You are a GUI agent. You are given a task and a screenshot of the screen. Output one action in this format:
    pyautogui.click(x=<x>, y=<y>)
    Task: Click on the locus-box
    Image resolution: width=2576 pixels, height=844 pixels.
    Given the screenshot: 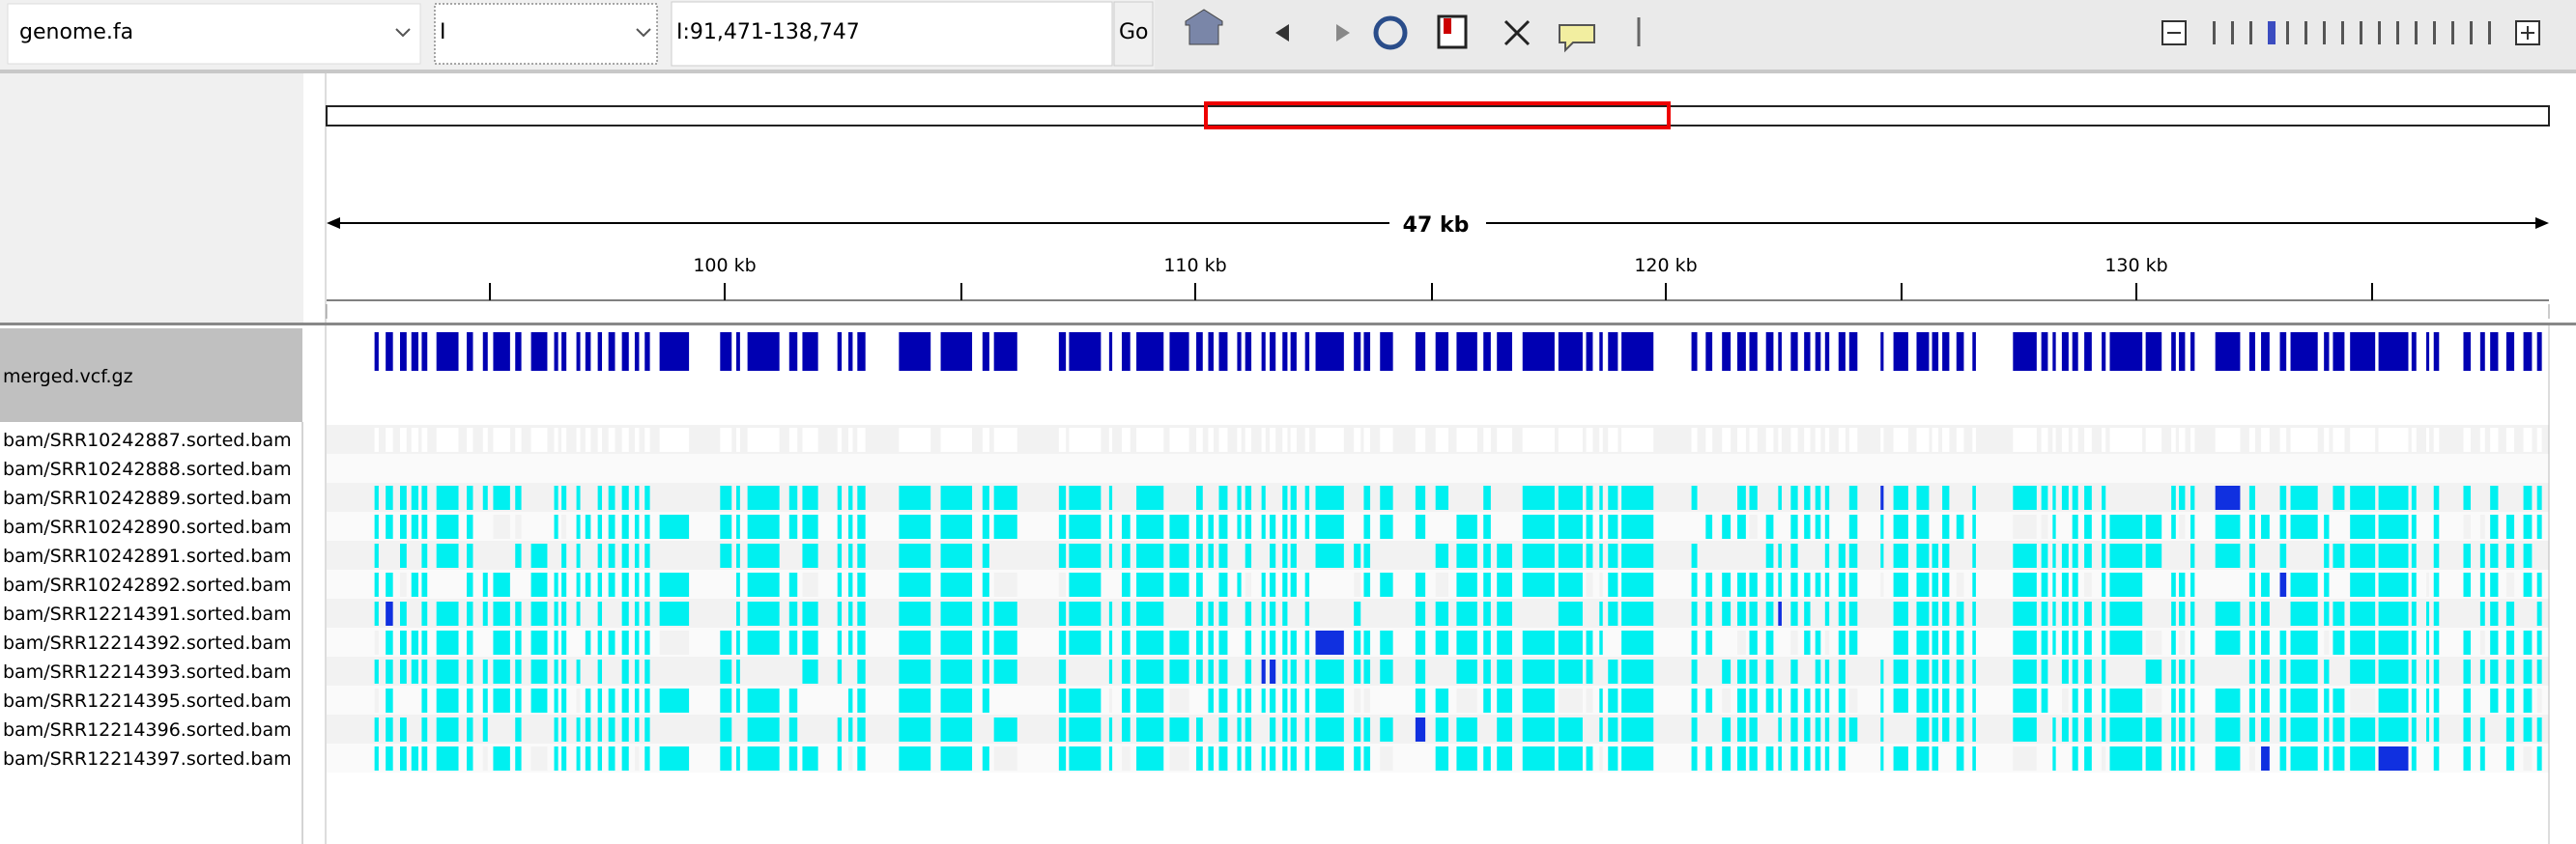 What is the action you would take?
    pyautogui.click(x=892, y=34)
    